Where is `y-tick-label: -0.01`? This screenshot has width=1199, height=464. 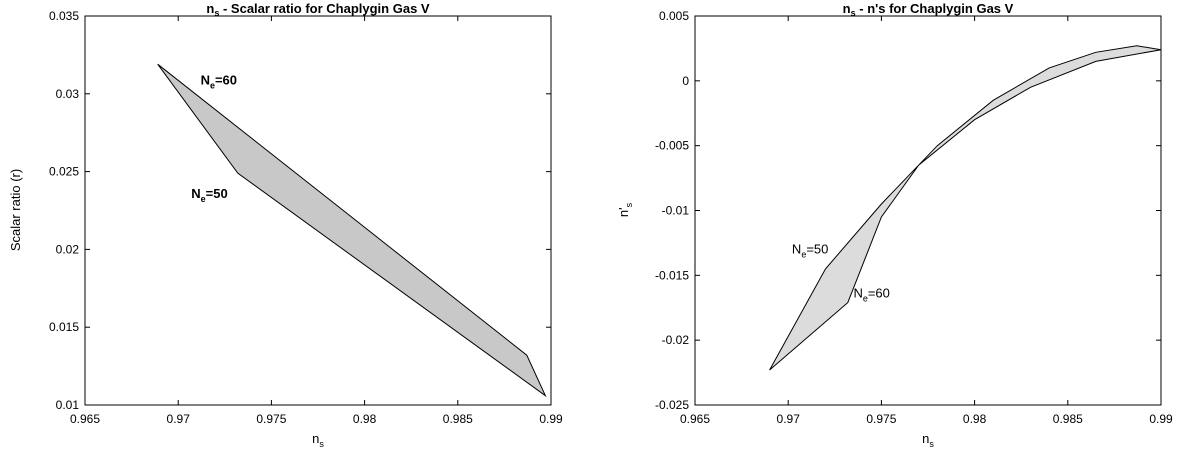 y-tick-label: -0.01 is located at coordinates (676, 211).